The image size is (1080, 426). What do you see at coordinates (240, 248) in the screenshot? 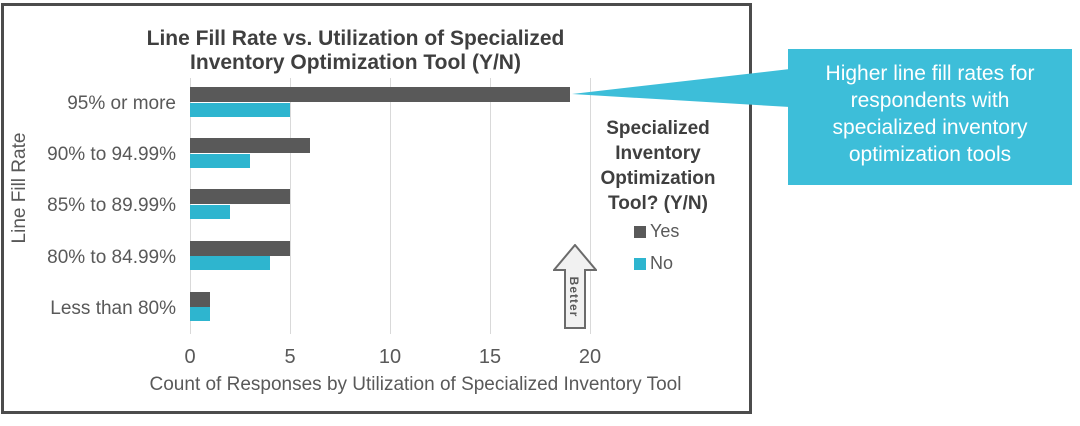
I see `bar-yes-row3` at bounding box center [240, 248].